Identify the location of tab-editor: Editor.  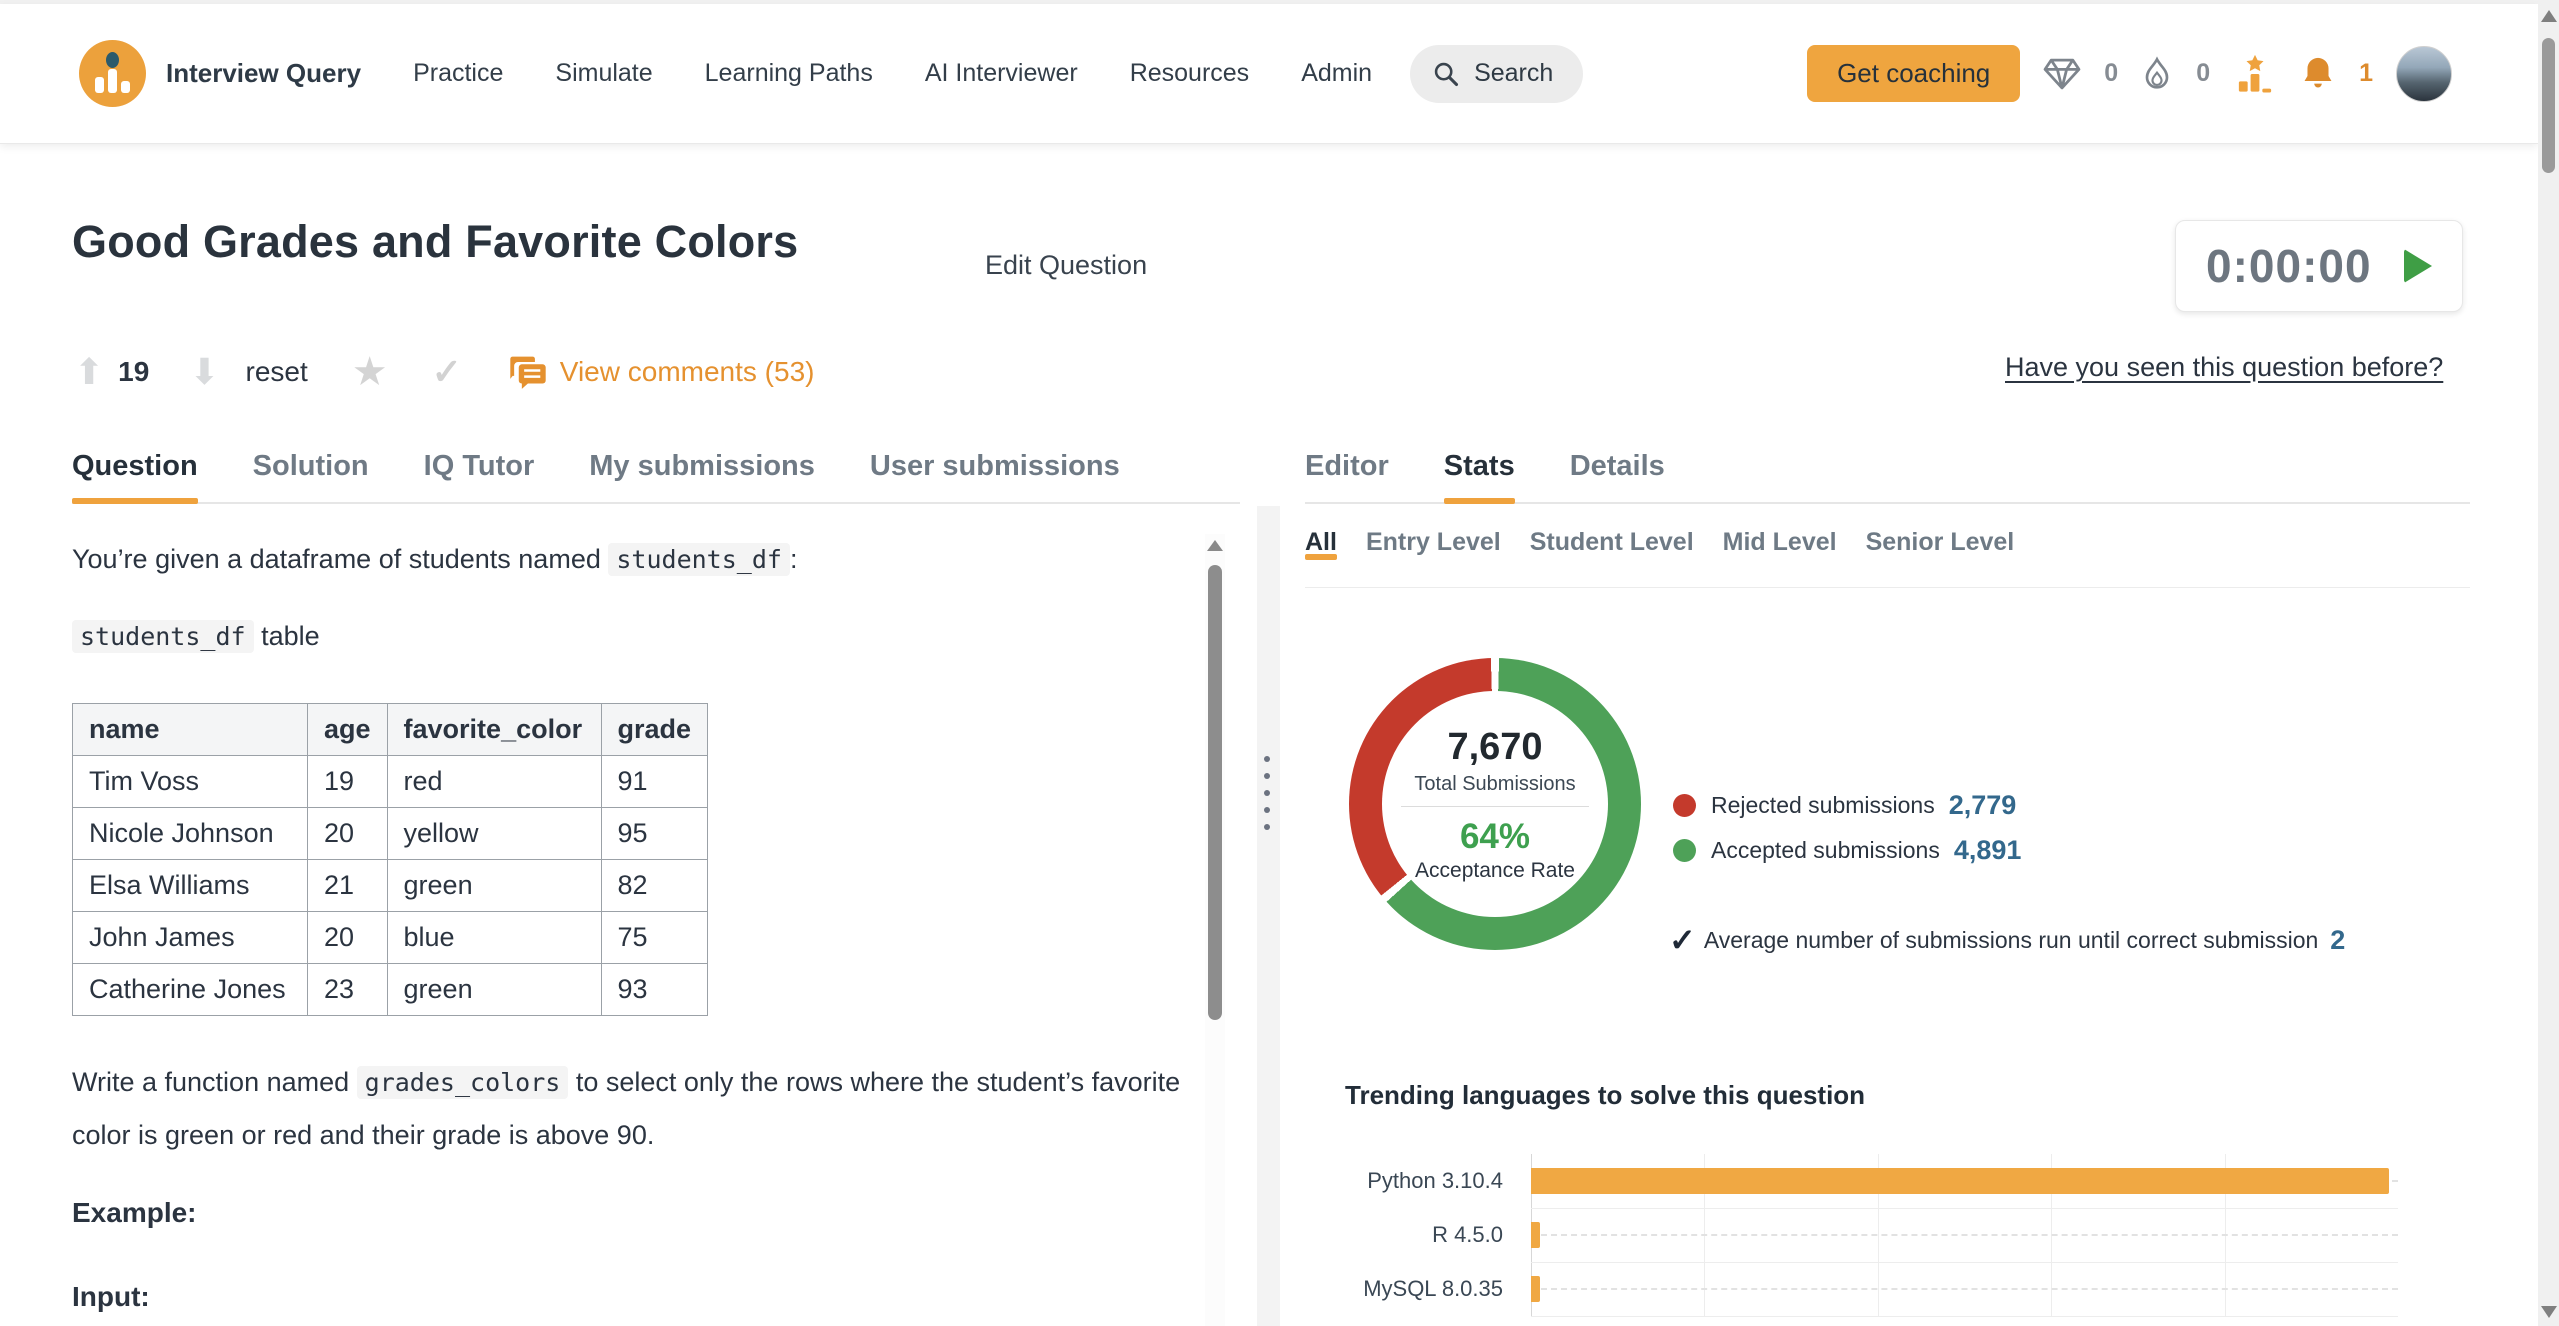
(1347, 466).